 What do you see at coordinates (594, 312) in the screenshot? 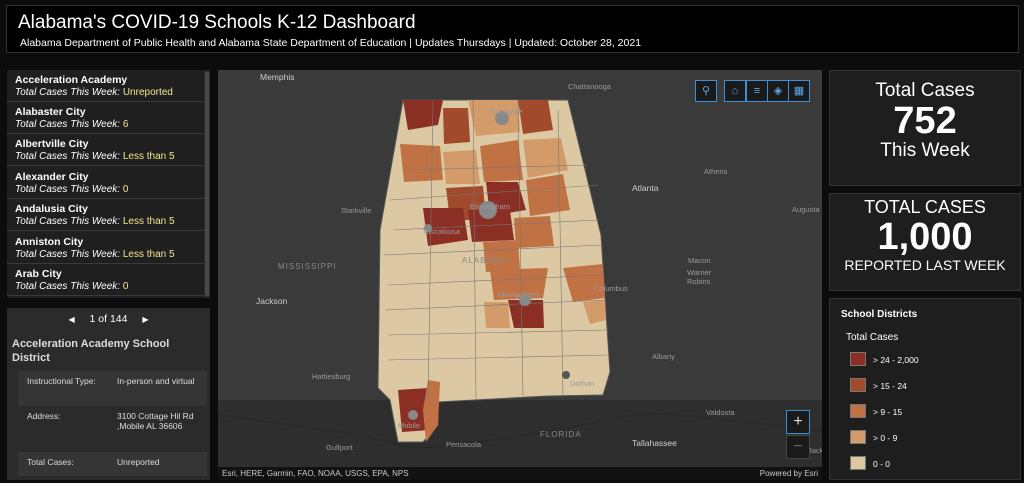
I see `district-russell` at bounding box center [594, 312].